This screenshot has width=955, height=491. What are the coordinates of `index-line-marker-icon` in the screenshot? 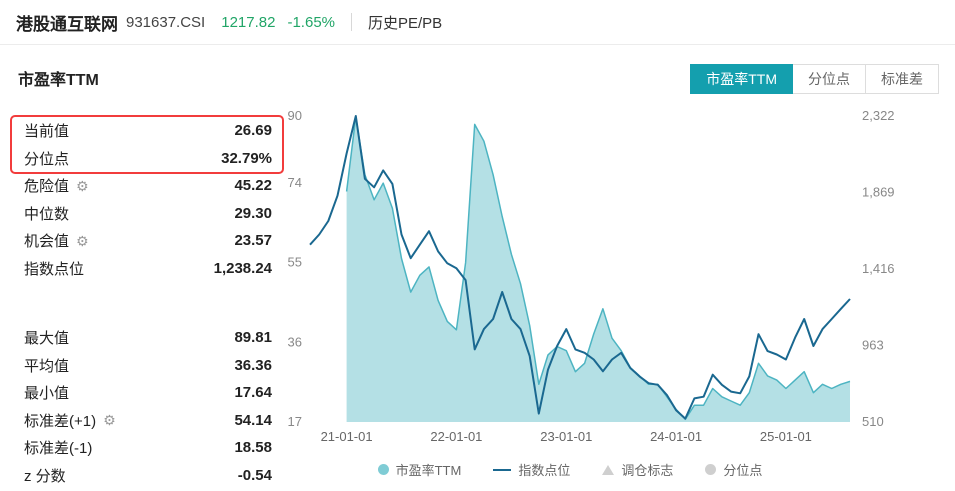 It's located at (502, 469).